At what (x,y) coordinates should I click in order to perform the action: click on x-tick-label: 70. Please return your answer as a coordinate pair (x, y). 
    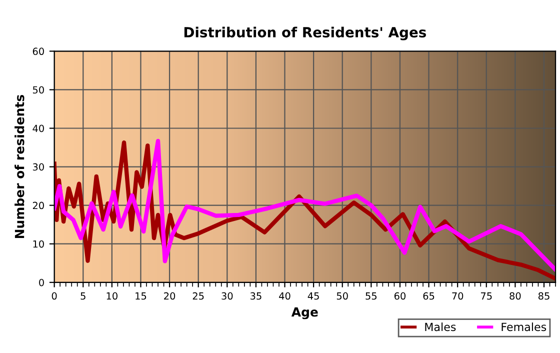
    Looking at the image, I should click on (458, 296).